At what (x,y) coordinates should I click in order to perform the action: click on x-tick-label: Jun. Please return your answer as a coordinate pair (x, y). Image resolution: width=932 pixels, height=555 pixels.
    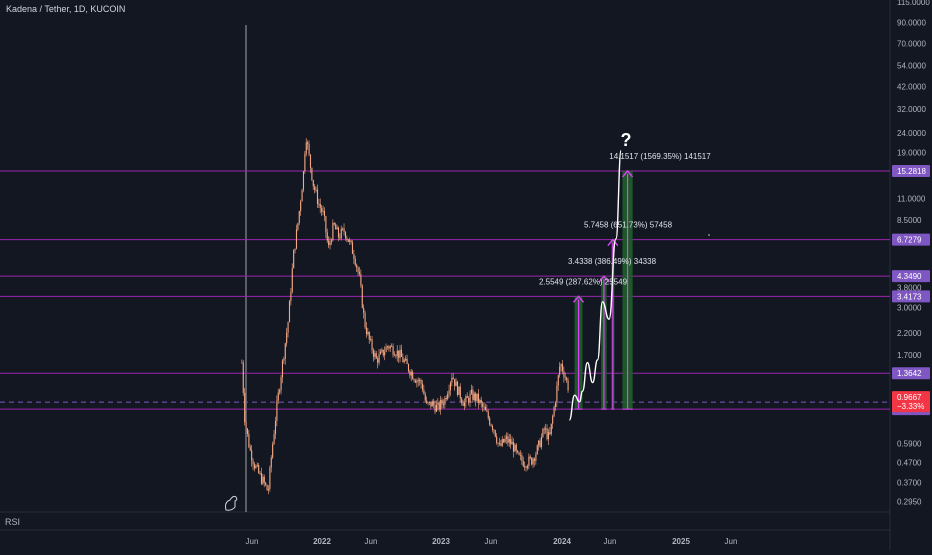
    Looking at the image, I should click on (491, 541).